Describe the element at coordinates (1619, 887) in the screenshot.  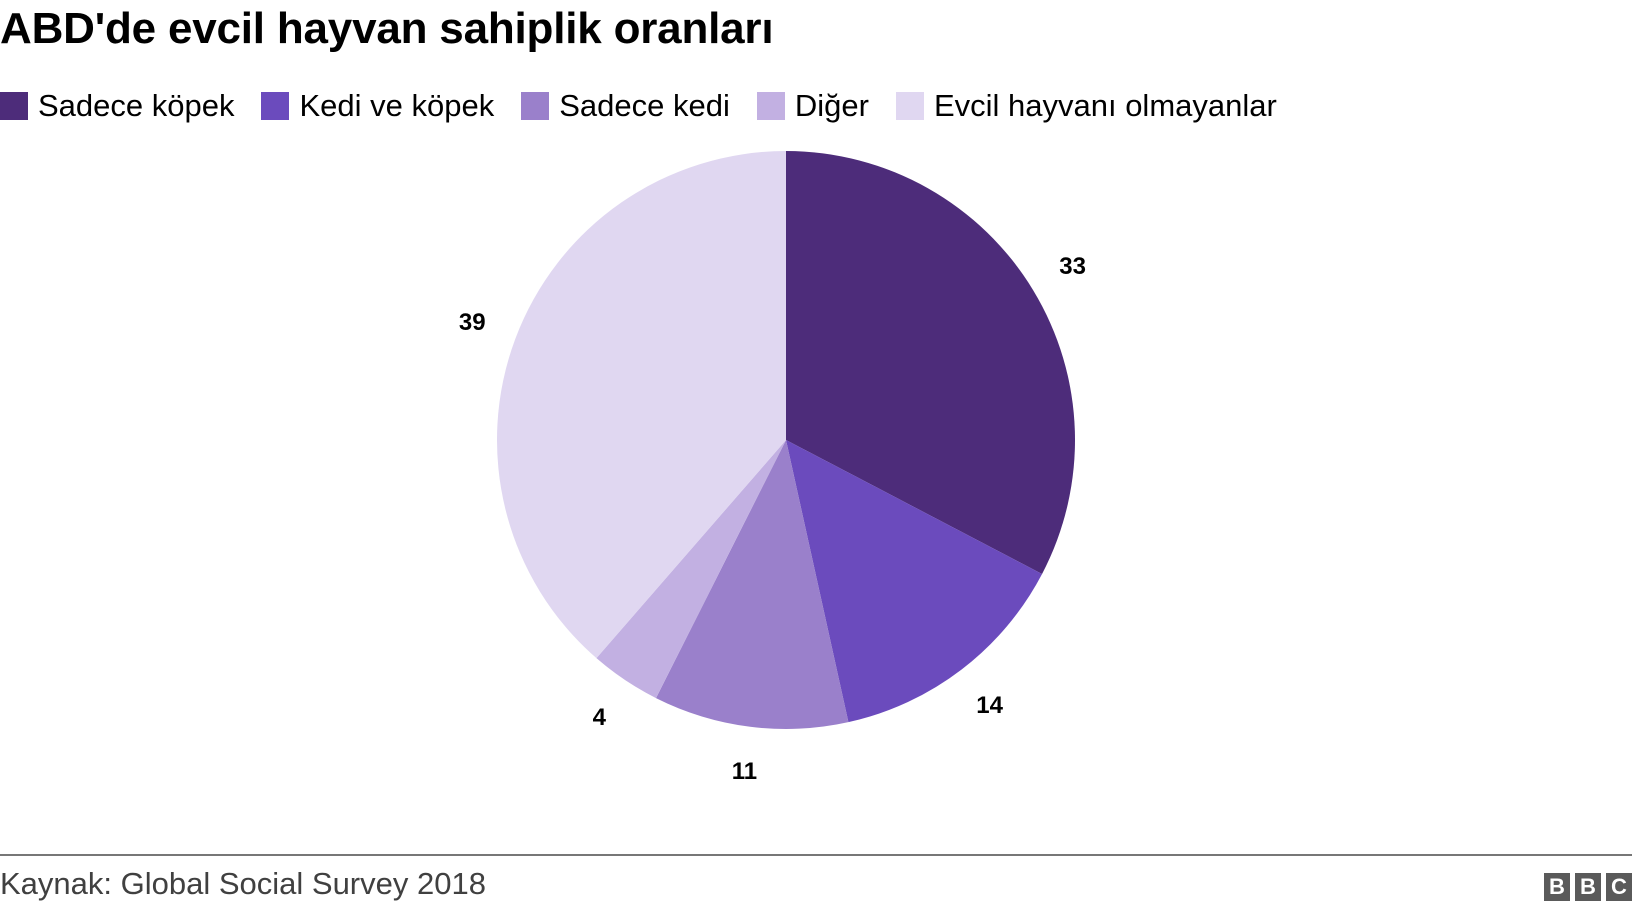
I see `bbc-logo-letter: C` at that location.